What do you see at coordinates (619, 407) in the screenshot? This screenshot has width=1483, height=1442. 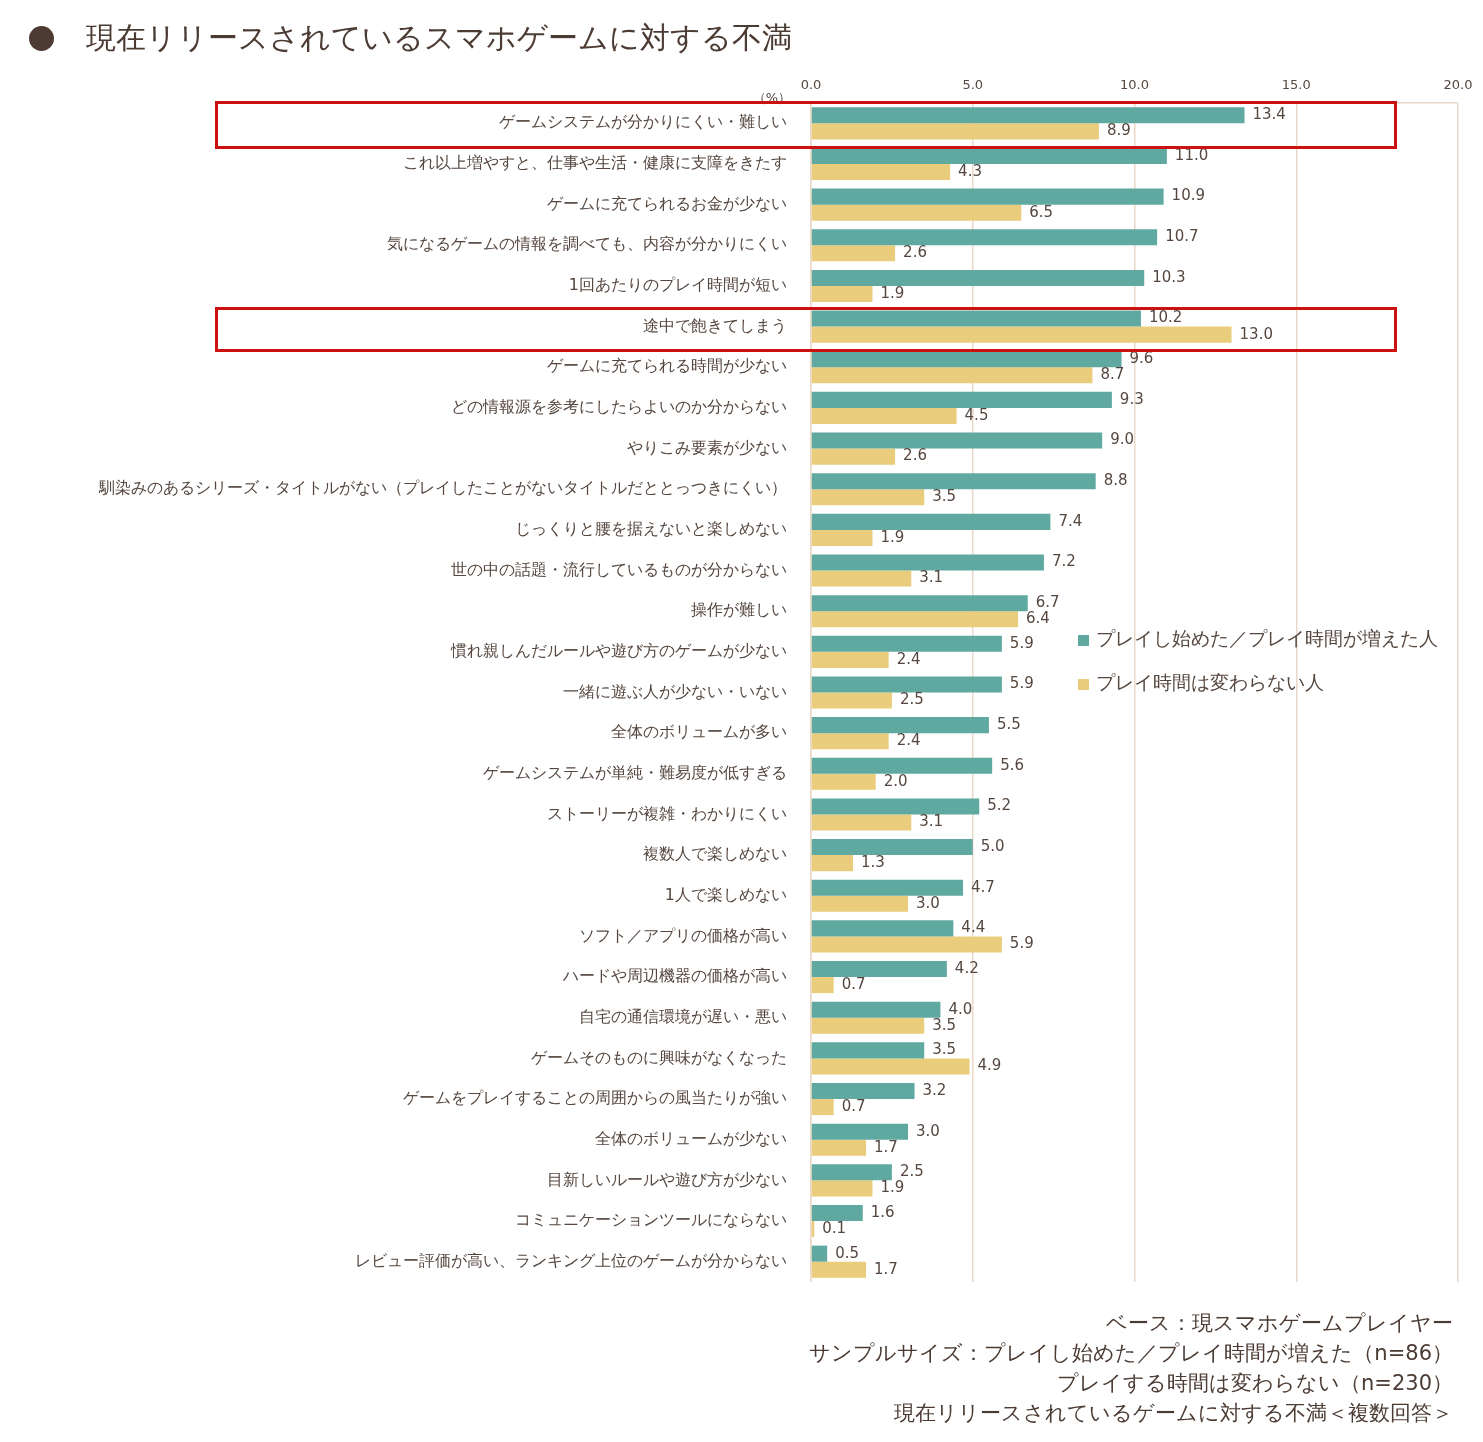 I see `y-tick-label: どの情報源を参考にしたらよいのか分からない` at bounding box center [619, 407].